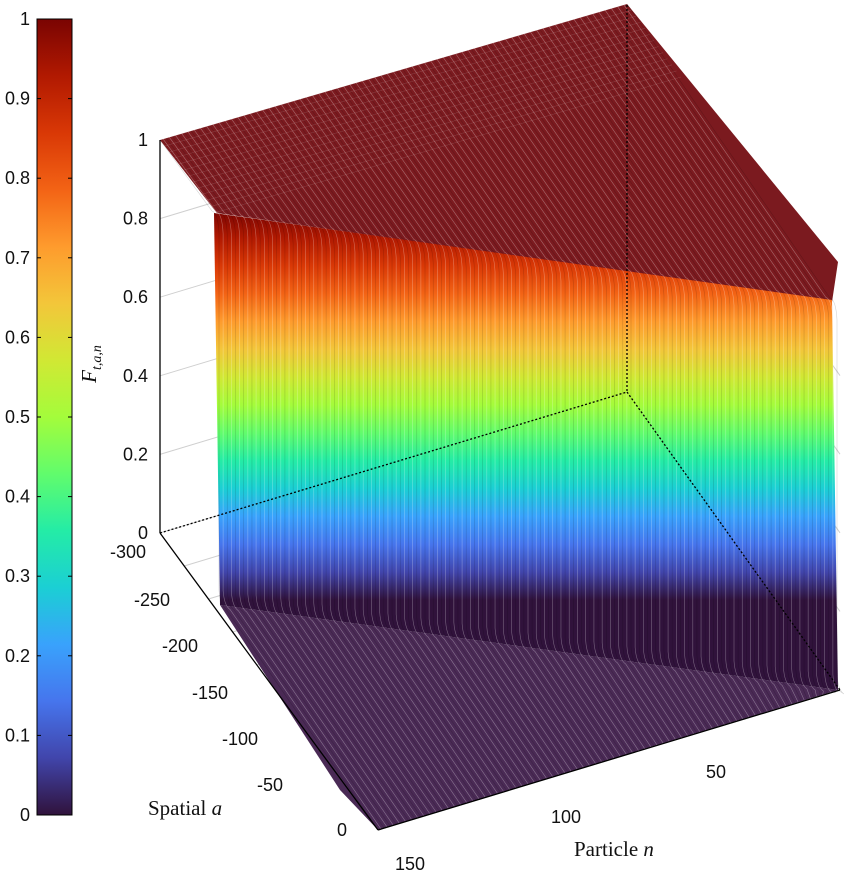 The height and width of the screenshot is (873, 844). Describe the element at coordinates (609, 760) in the screenshot. I see `y-axis-line` at that location.